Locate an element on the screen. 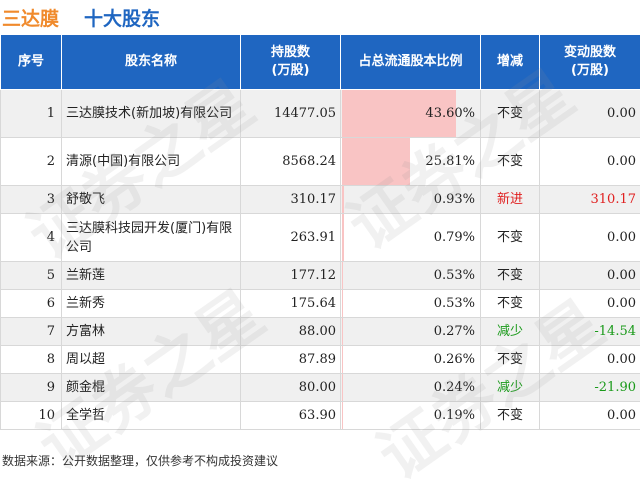  table-header-row: 序号 股东名称 持股数 (万股) 占总流通股本比例 增减 变动股数 (万股) is located at coordinates (320, 62).